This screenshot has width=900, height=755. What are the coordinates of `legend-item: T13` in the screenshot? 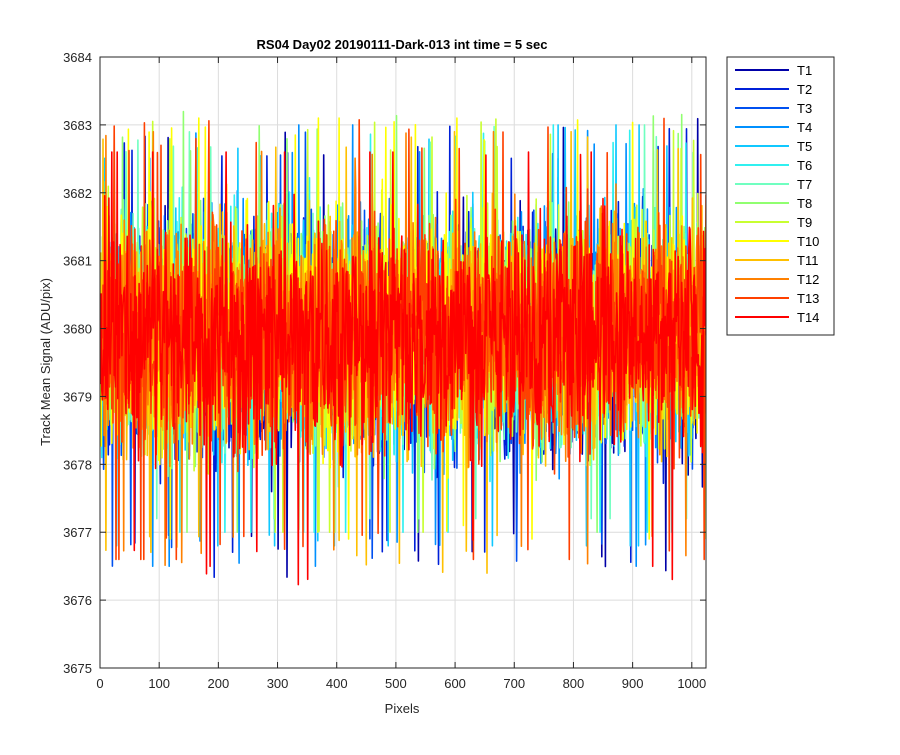 It's located at (777, 298).